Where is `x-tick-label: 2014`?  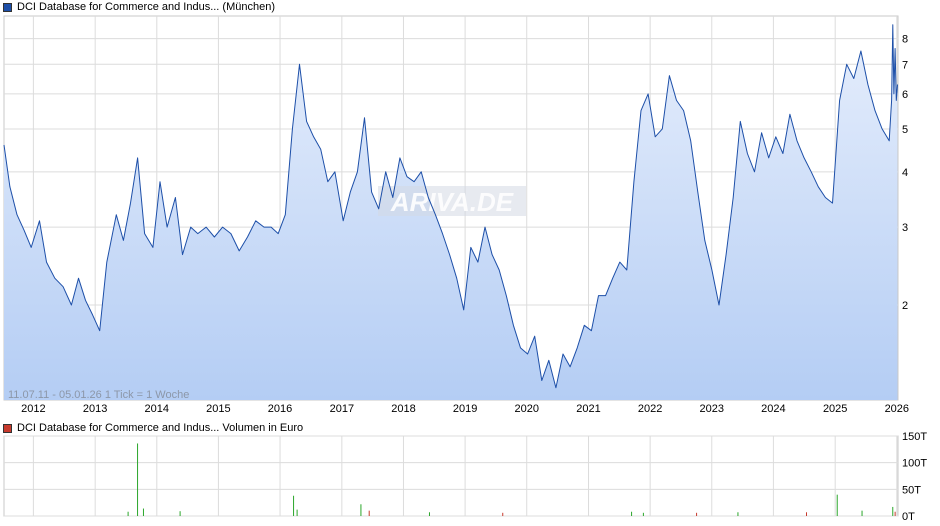 x-tick-label: 2014 is located at coordinates (157, 409).